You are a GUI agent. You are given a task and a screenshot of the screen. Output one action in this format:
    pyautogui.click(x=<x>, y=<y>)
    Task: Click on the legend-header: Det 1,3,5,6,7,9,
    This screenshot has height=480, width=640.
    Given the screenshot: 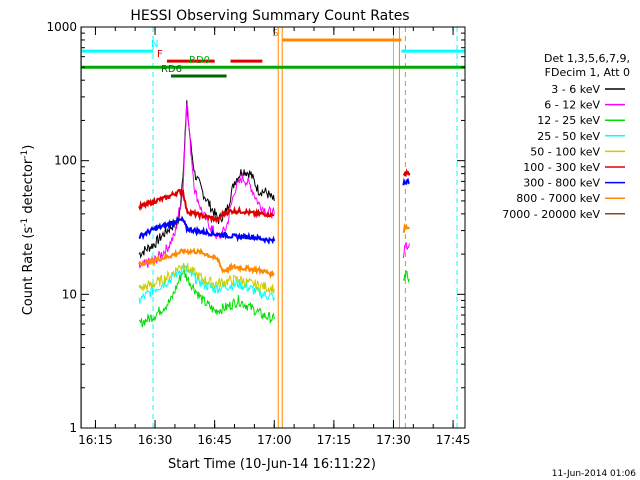 What is the action you would take?
    pyautogui.click(x=587, y=58)
    